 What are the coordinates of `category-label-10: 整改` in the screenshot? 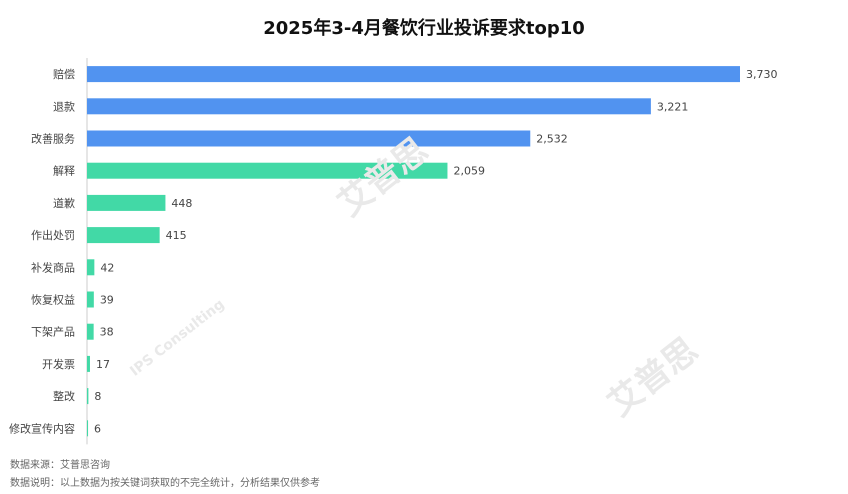 It's located at (64, 396).